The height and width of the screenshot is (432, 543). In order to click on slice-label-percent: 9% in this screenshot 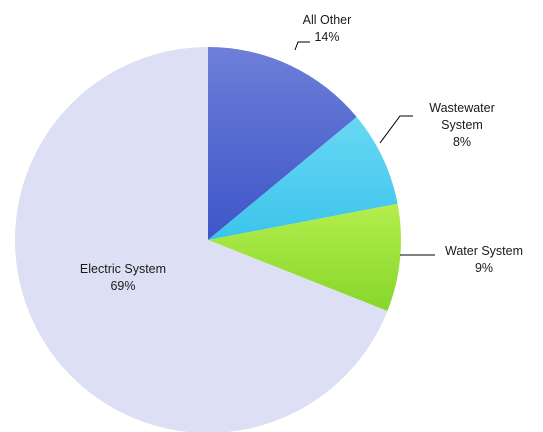, I will do `click(484, 268)`.